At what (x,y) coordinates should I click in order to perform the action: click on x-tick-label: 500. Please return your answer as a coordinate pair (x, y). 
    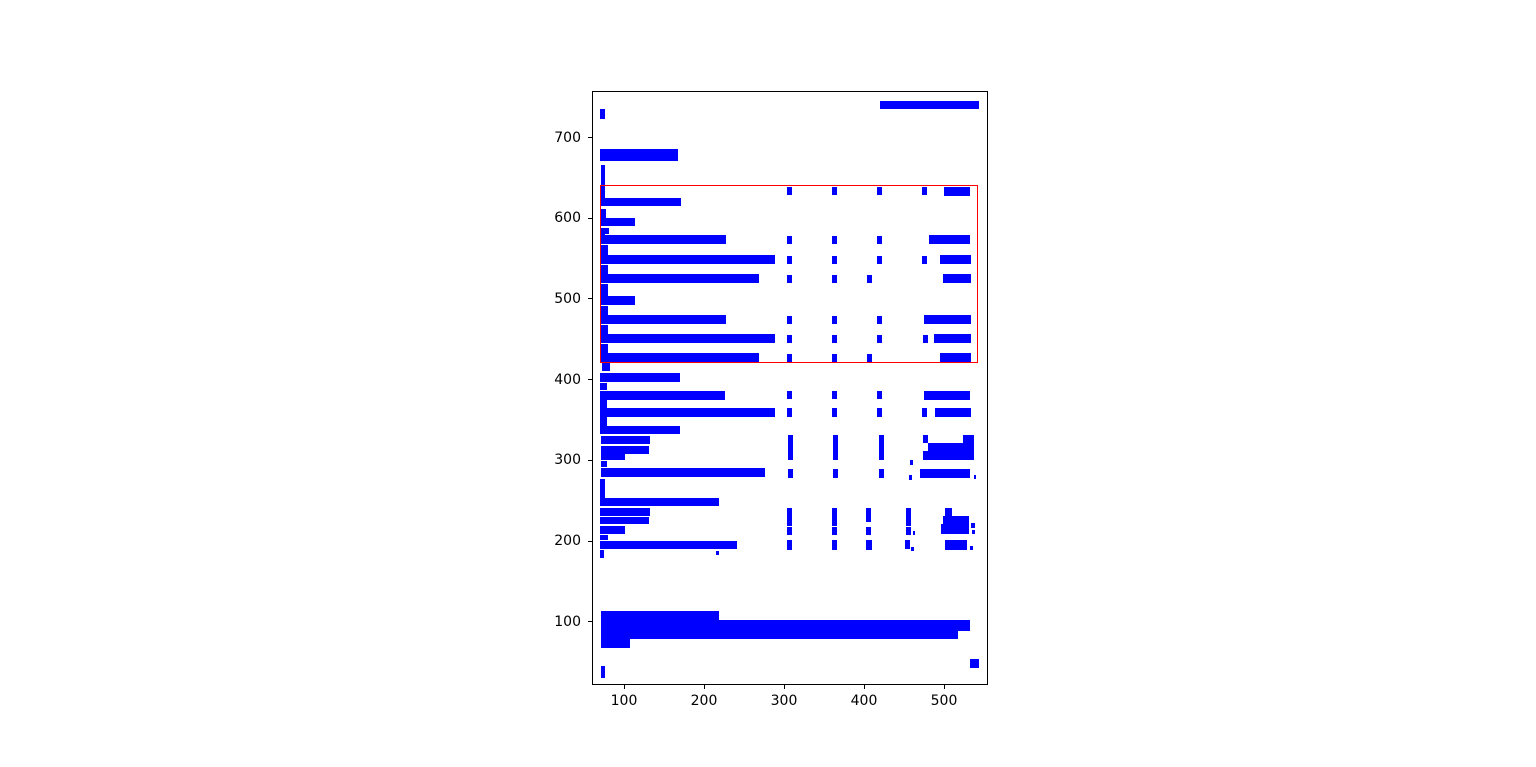
    Looking at the image, I should click on (944, 701).